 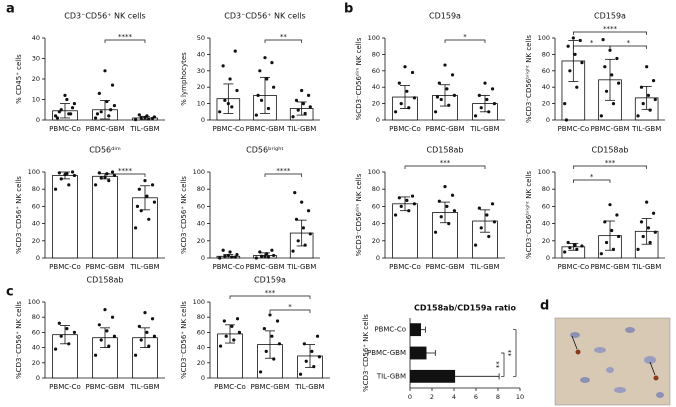 What do you see at coordinates (391, 376) in the screenshot?
I see `y-tick-label: TIL-GBM` at bounding box center [391, 376].